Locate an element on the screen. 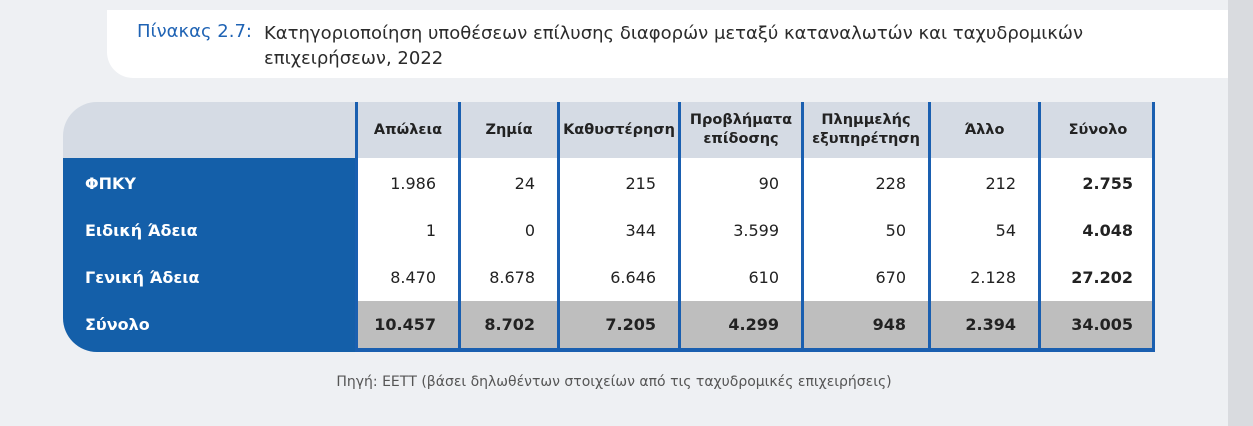  table-cell: 10.457 is located at coordinates (405, 324).